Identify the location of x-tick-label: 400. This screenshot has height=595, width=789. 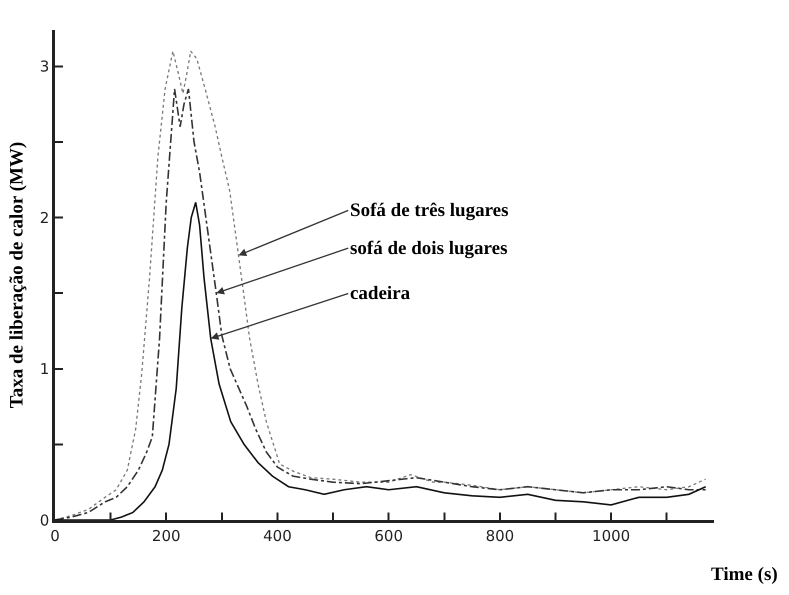
(277, 535).